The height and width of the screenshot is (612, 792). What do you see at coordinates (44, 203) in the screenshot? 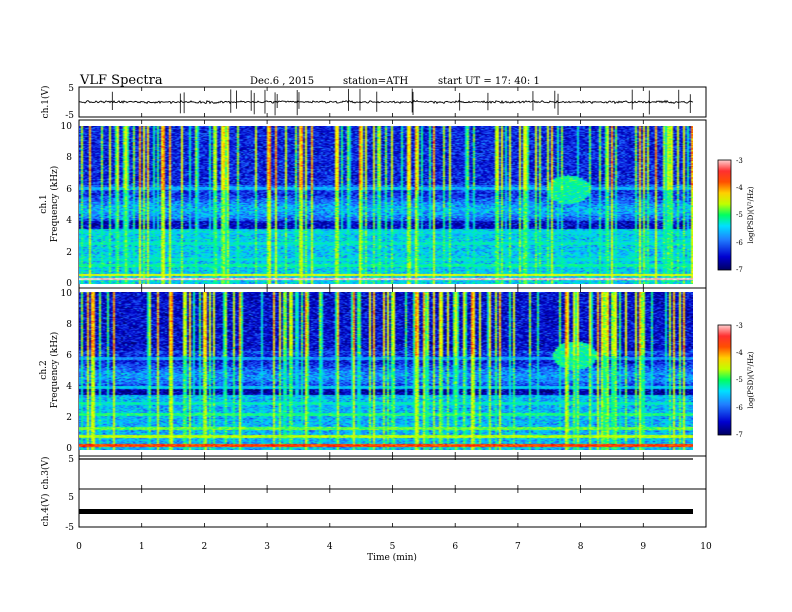
I see `ch1-channel-label: ch.1` at bounding box center [44, 203].